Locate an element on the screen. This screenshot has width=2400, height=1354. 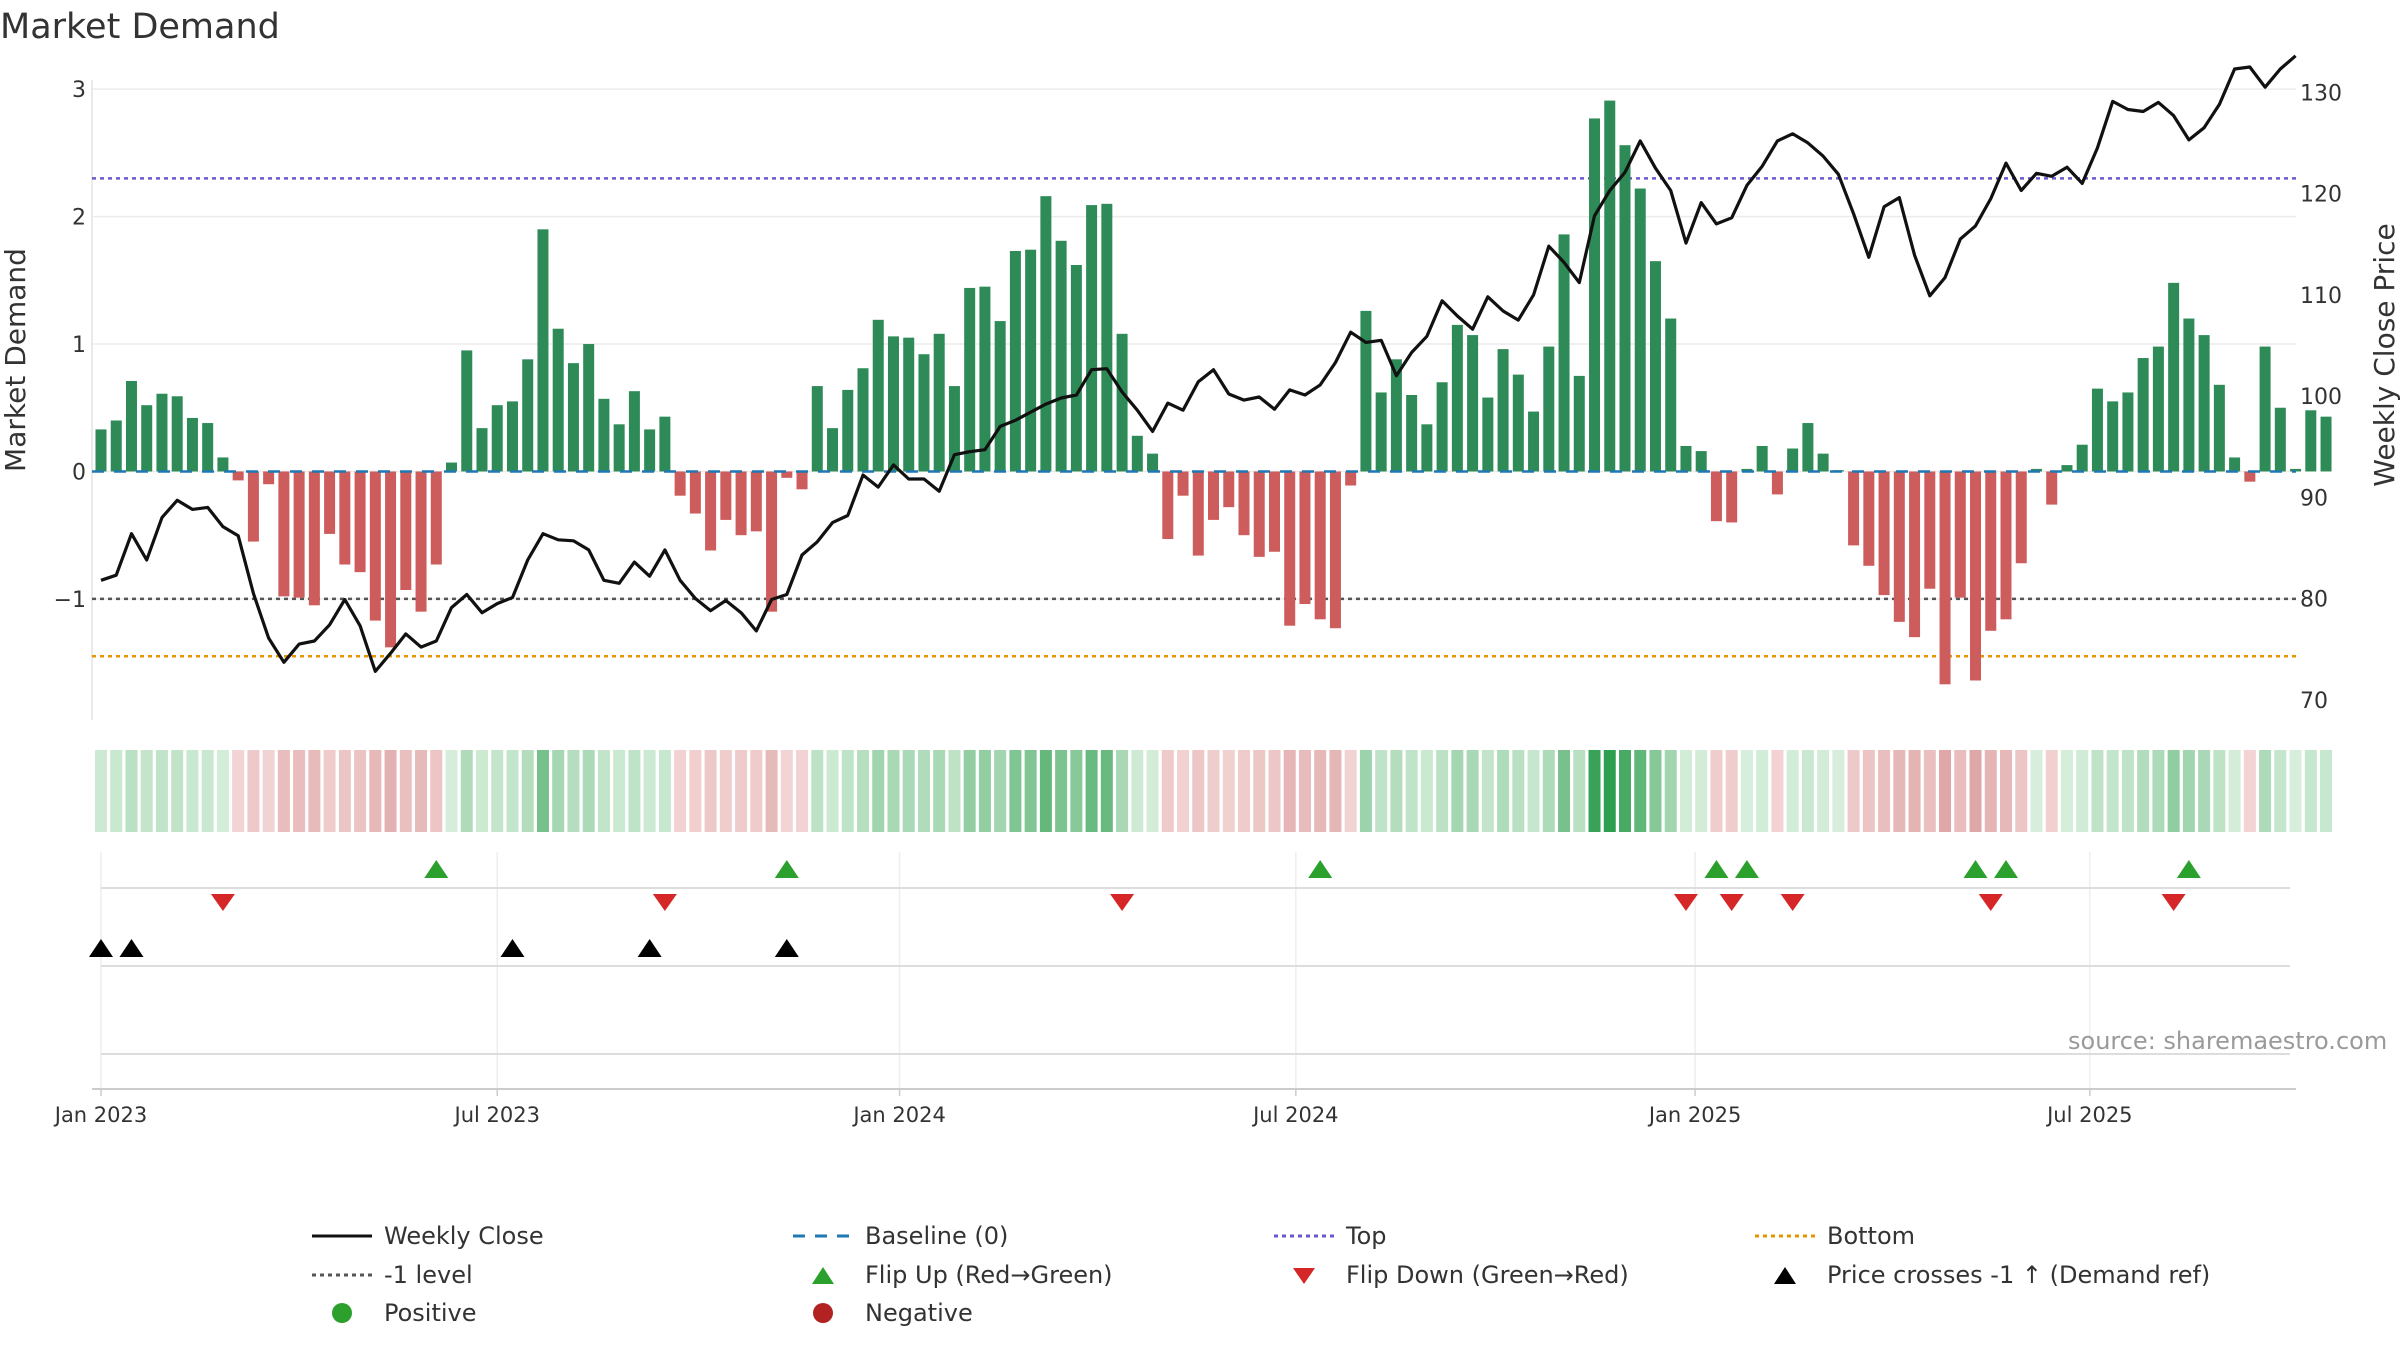
legend-label: Price crosses -1 ↑ (Demand ref) is located at coordinates (2018, 1275).